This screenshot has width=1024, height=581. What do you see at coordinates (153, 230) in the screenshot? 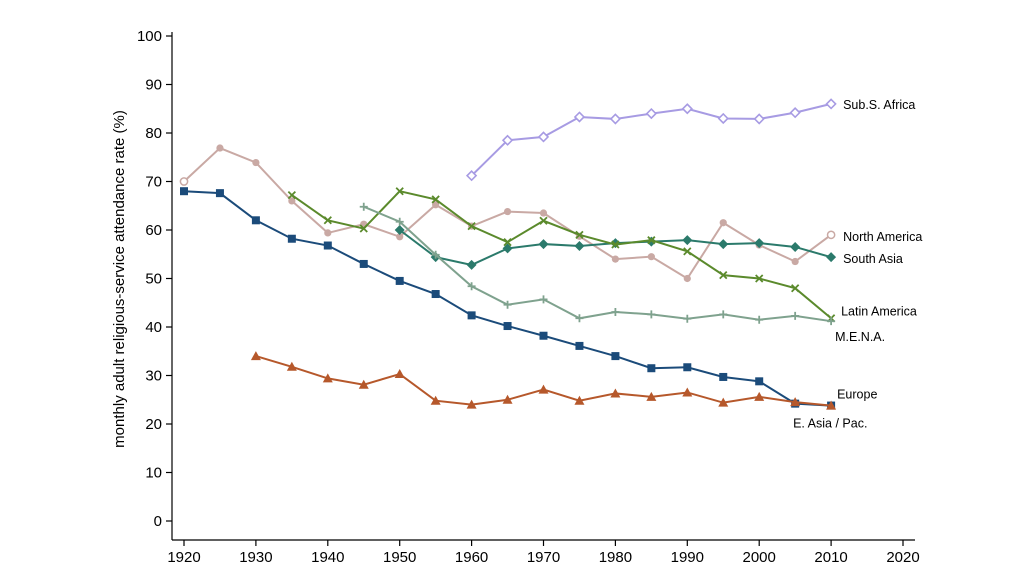
I see `y-tick-label: 60` at bounding box center [153, 230].